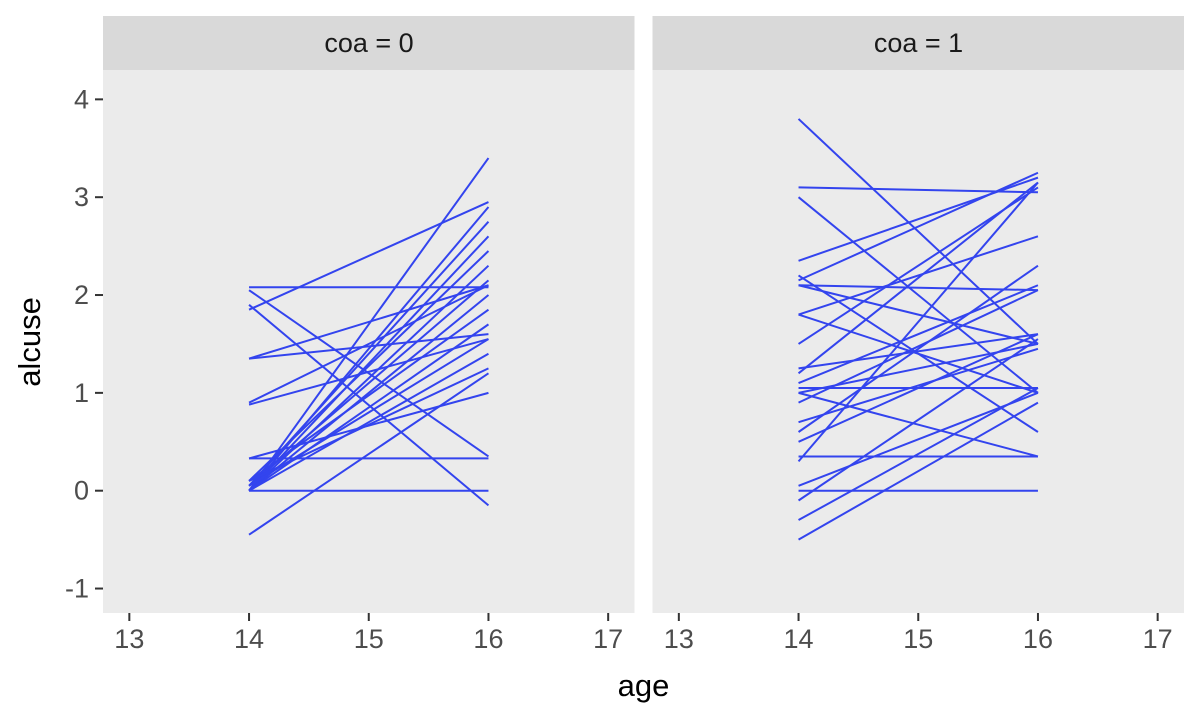 The height and width of the screenshot is (720, 1200). What do you see at coordinates (81, 295) in the screenshot?
I see `y-tick-label: 2` at bounding box center [81, 295].